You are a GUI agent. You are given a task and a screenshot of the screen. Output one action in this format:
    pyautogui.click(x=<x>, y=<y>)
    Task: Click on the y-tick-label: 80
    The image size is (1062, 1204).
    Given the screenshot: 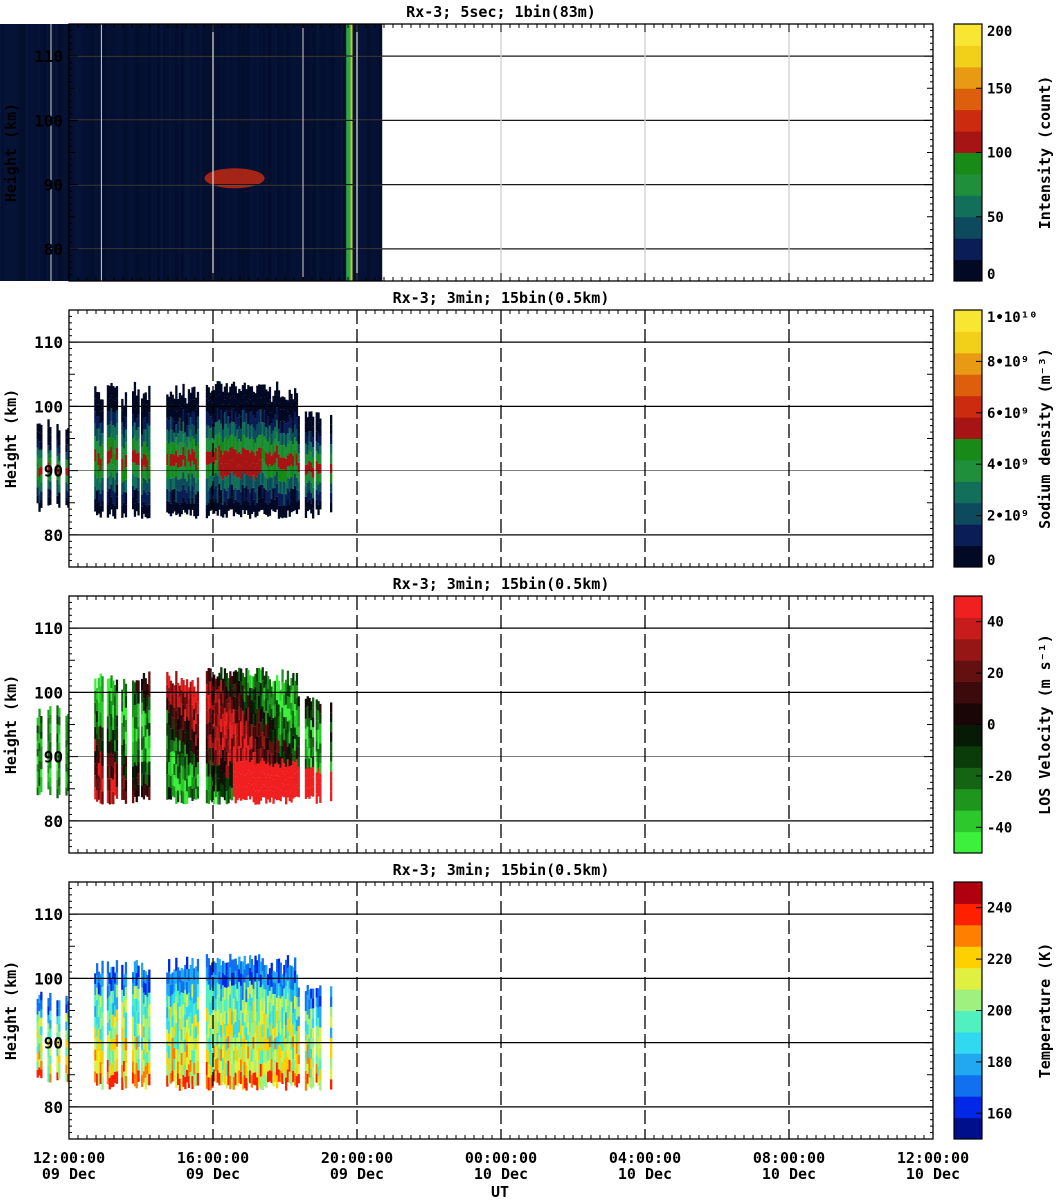 What is the action you would take?
    pyautogui.click(x=53, y=1107)
    